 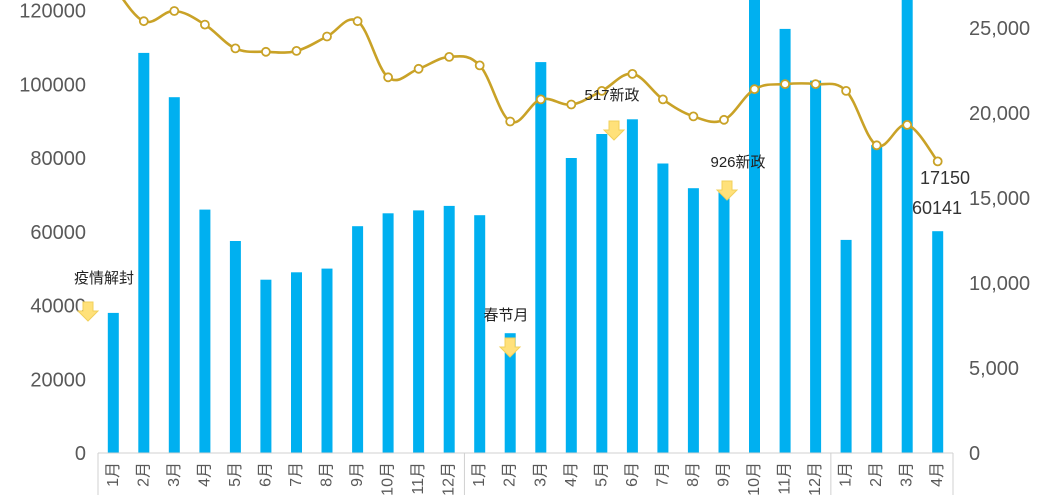 What do you see at coordinates (505, 315) in the screenshot?
I see `annotation-label: 春节月` at bounding box center [505, 315].